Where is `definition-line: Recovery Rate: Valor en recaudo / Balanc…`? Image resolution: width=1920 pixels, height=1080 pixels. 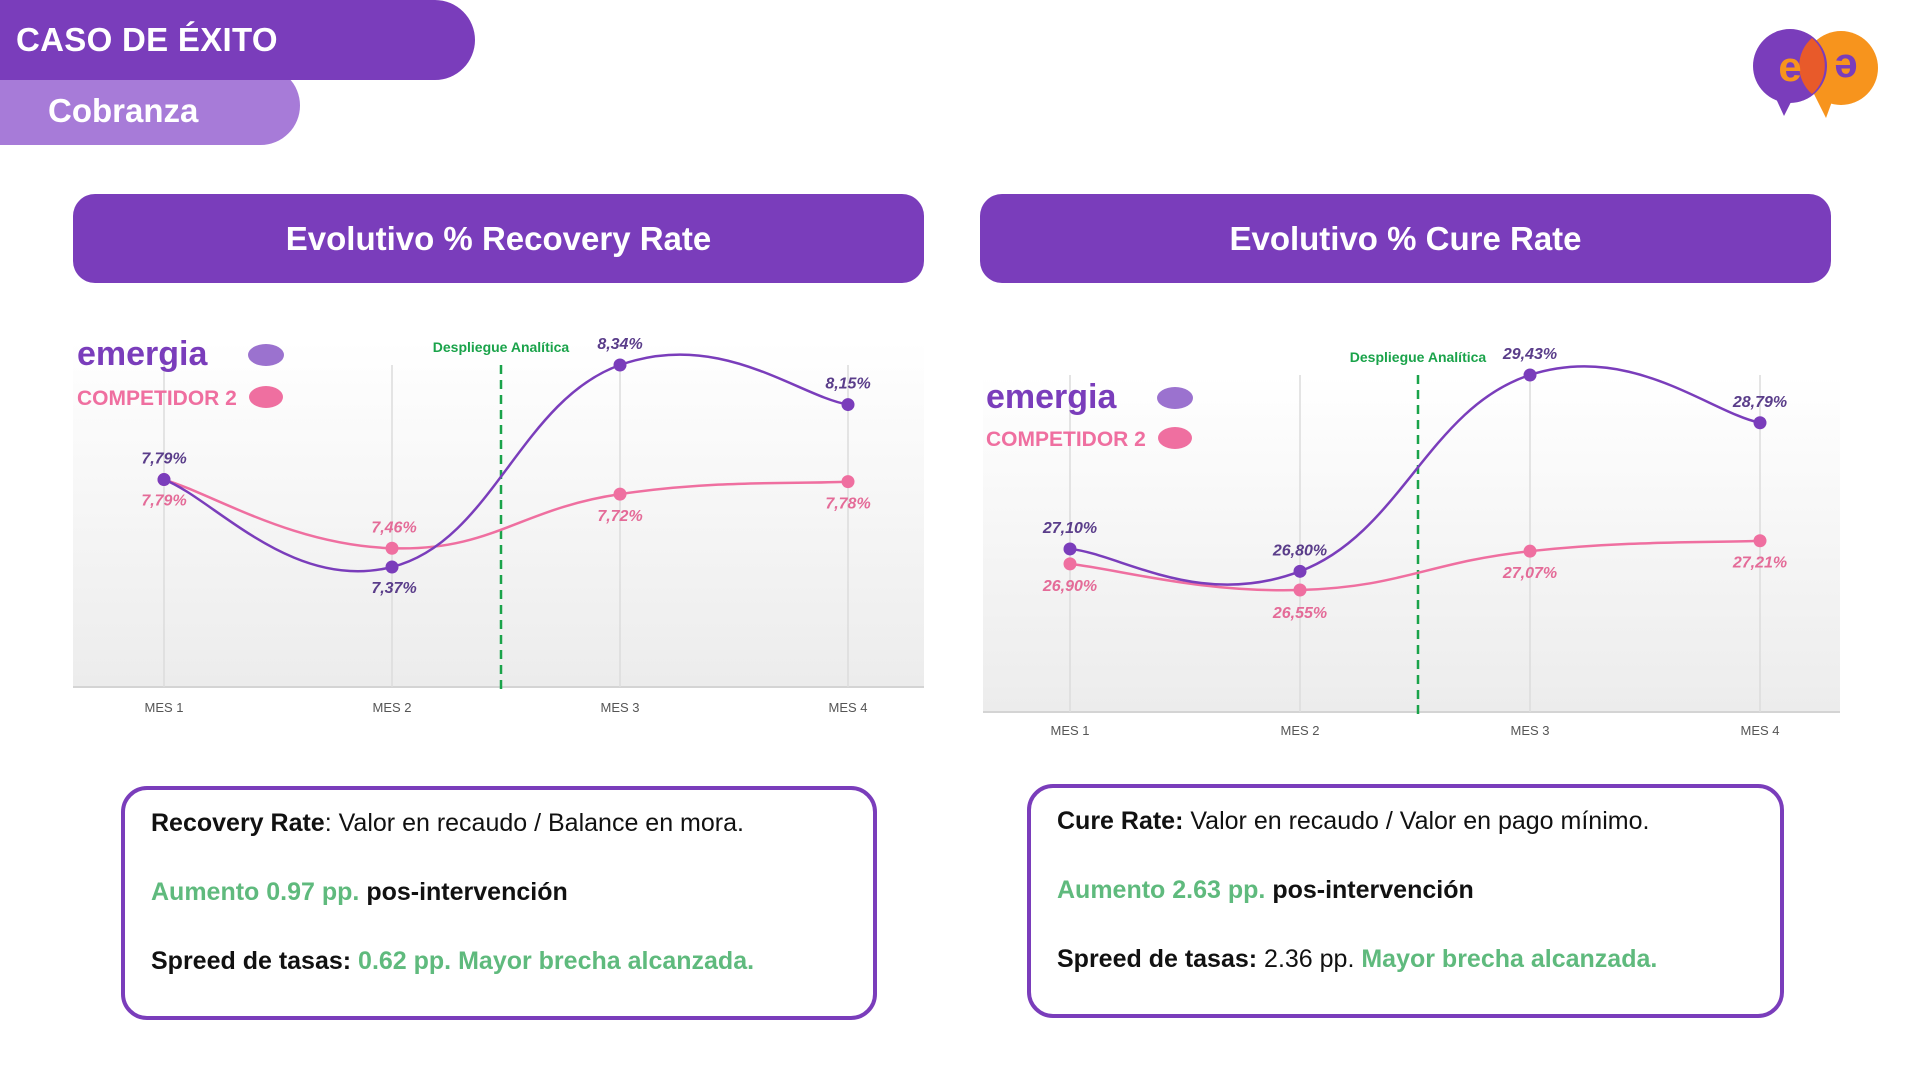 definition-line: Recovery Rate: Valor en recaudo / Balanc… is located at coordinates (499, 823).